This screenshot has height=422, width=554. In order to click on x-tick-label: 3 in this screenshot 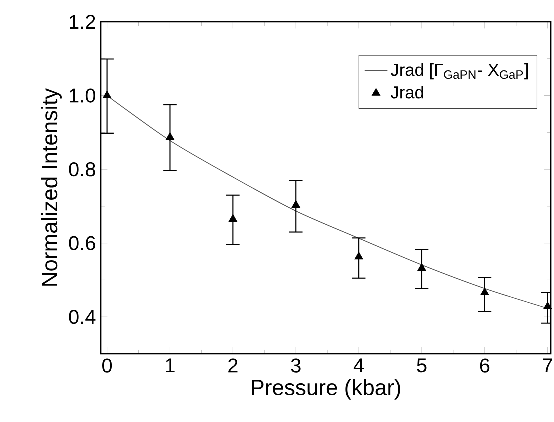, I will do `click(296, 365)`.